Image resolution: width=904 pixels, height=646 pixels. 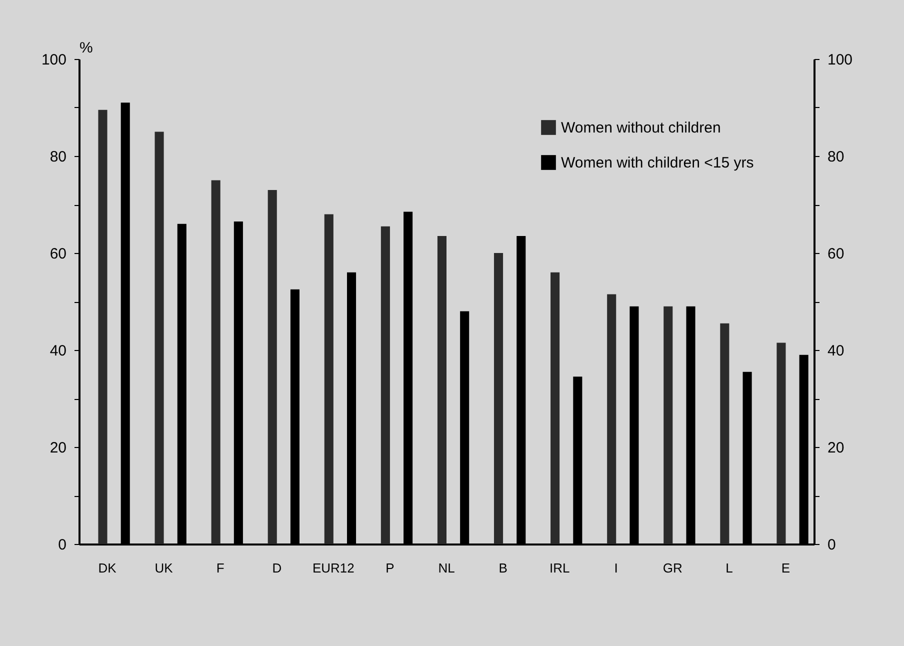 What do you see at coordinates (333, 568) in the screenshot?
I see `x-tick-label: EUR12` at bounding box center [333, 568].